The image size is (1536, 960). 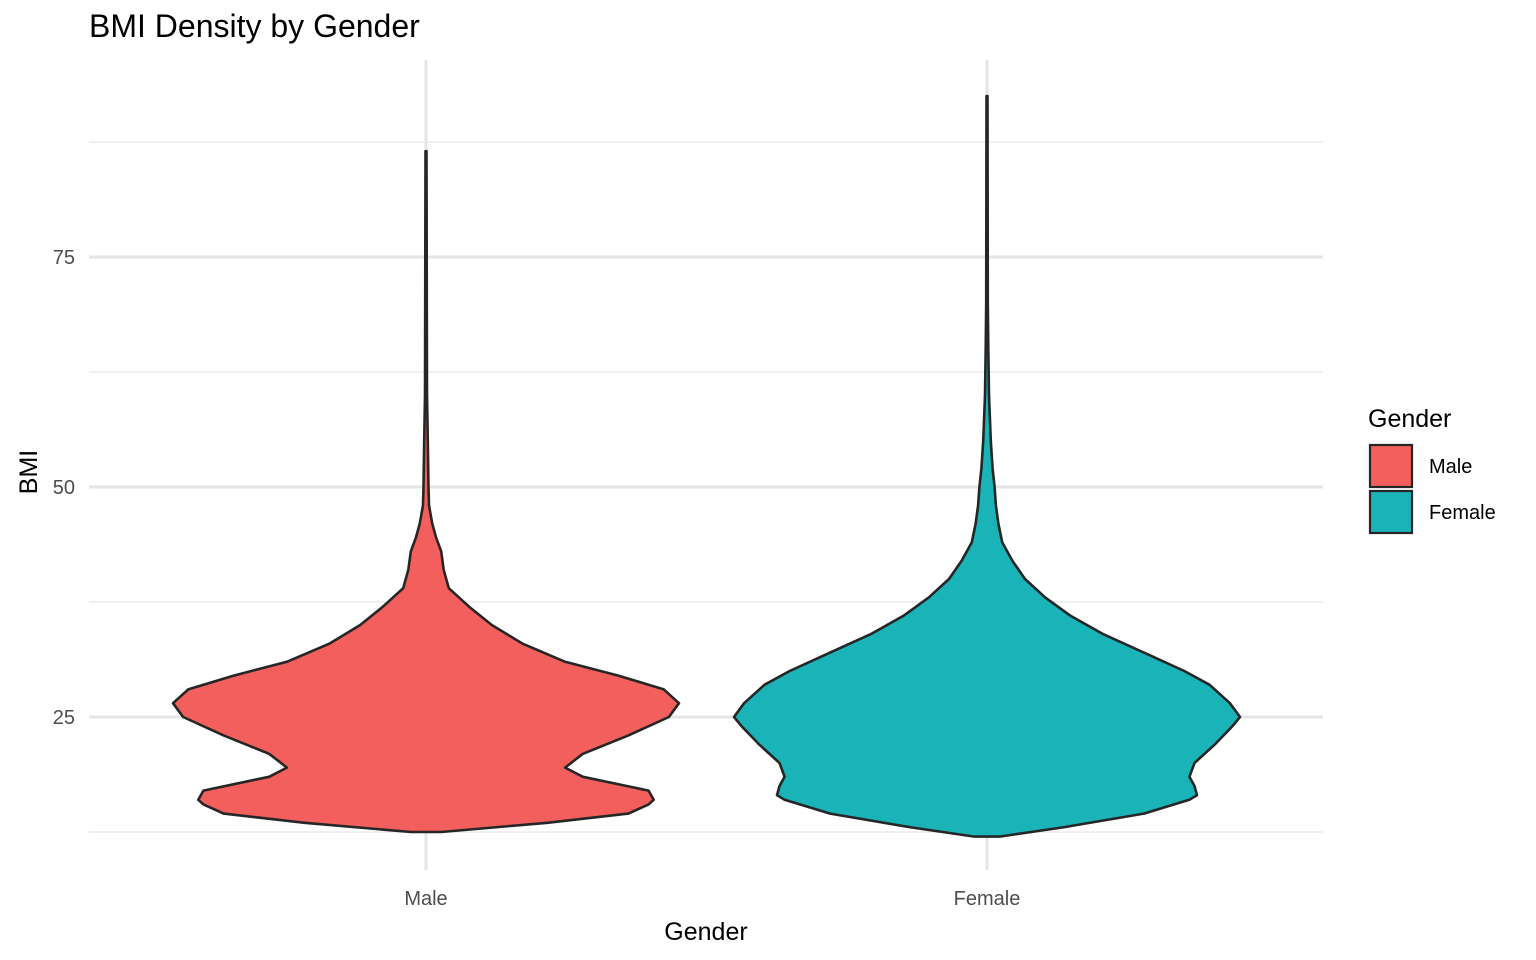 I want to click on x-axis-title: Gender, so click(x=705, y=932).